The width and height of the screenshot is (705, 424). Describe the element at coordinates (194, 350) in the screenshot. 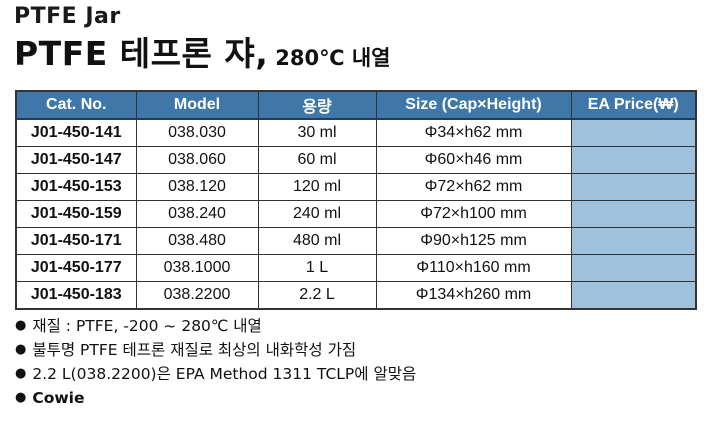

I see `note-text: 불투명 PTFE 테프론 재질로 최상의 내화학성 가짐` at that location.